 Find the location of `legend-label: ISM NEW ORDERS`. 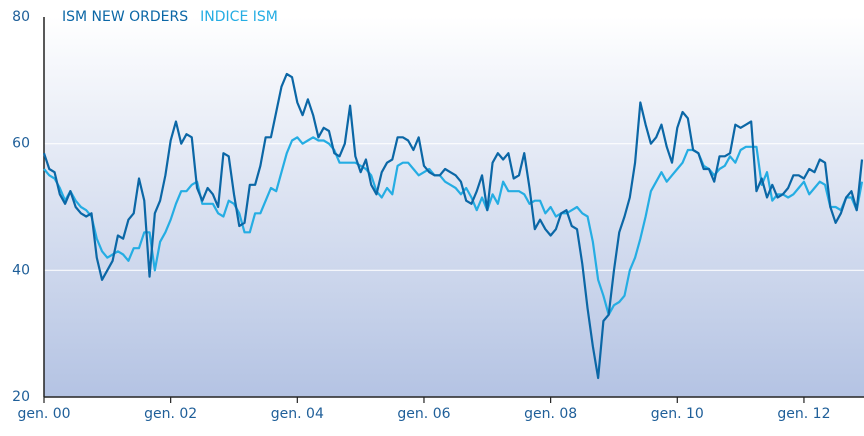

legend-label: ISM NEW ORDERS is located at coordinates (125, 17).